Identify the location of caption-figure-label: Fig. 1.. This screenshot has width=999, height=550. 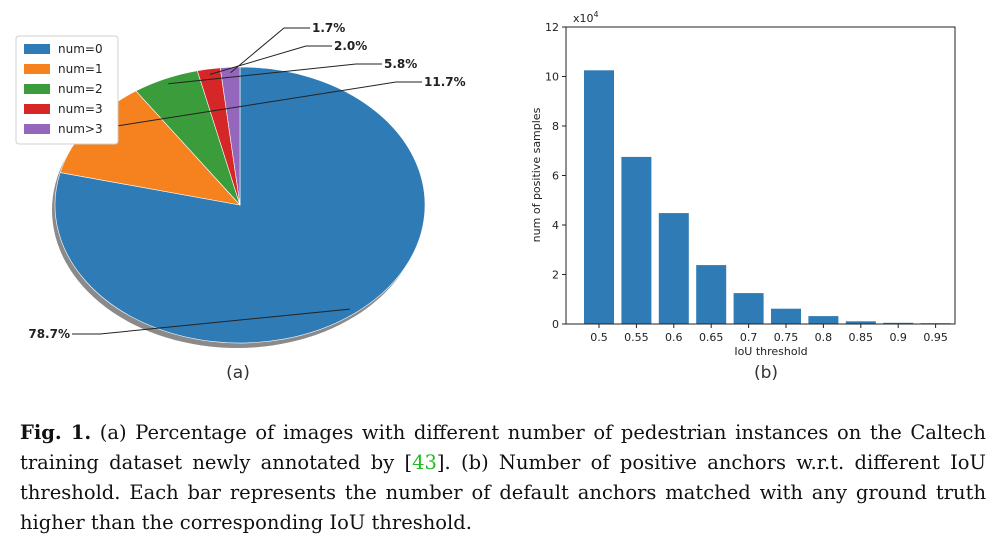
(56, 432).